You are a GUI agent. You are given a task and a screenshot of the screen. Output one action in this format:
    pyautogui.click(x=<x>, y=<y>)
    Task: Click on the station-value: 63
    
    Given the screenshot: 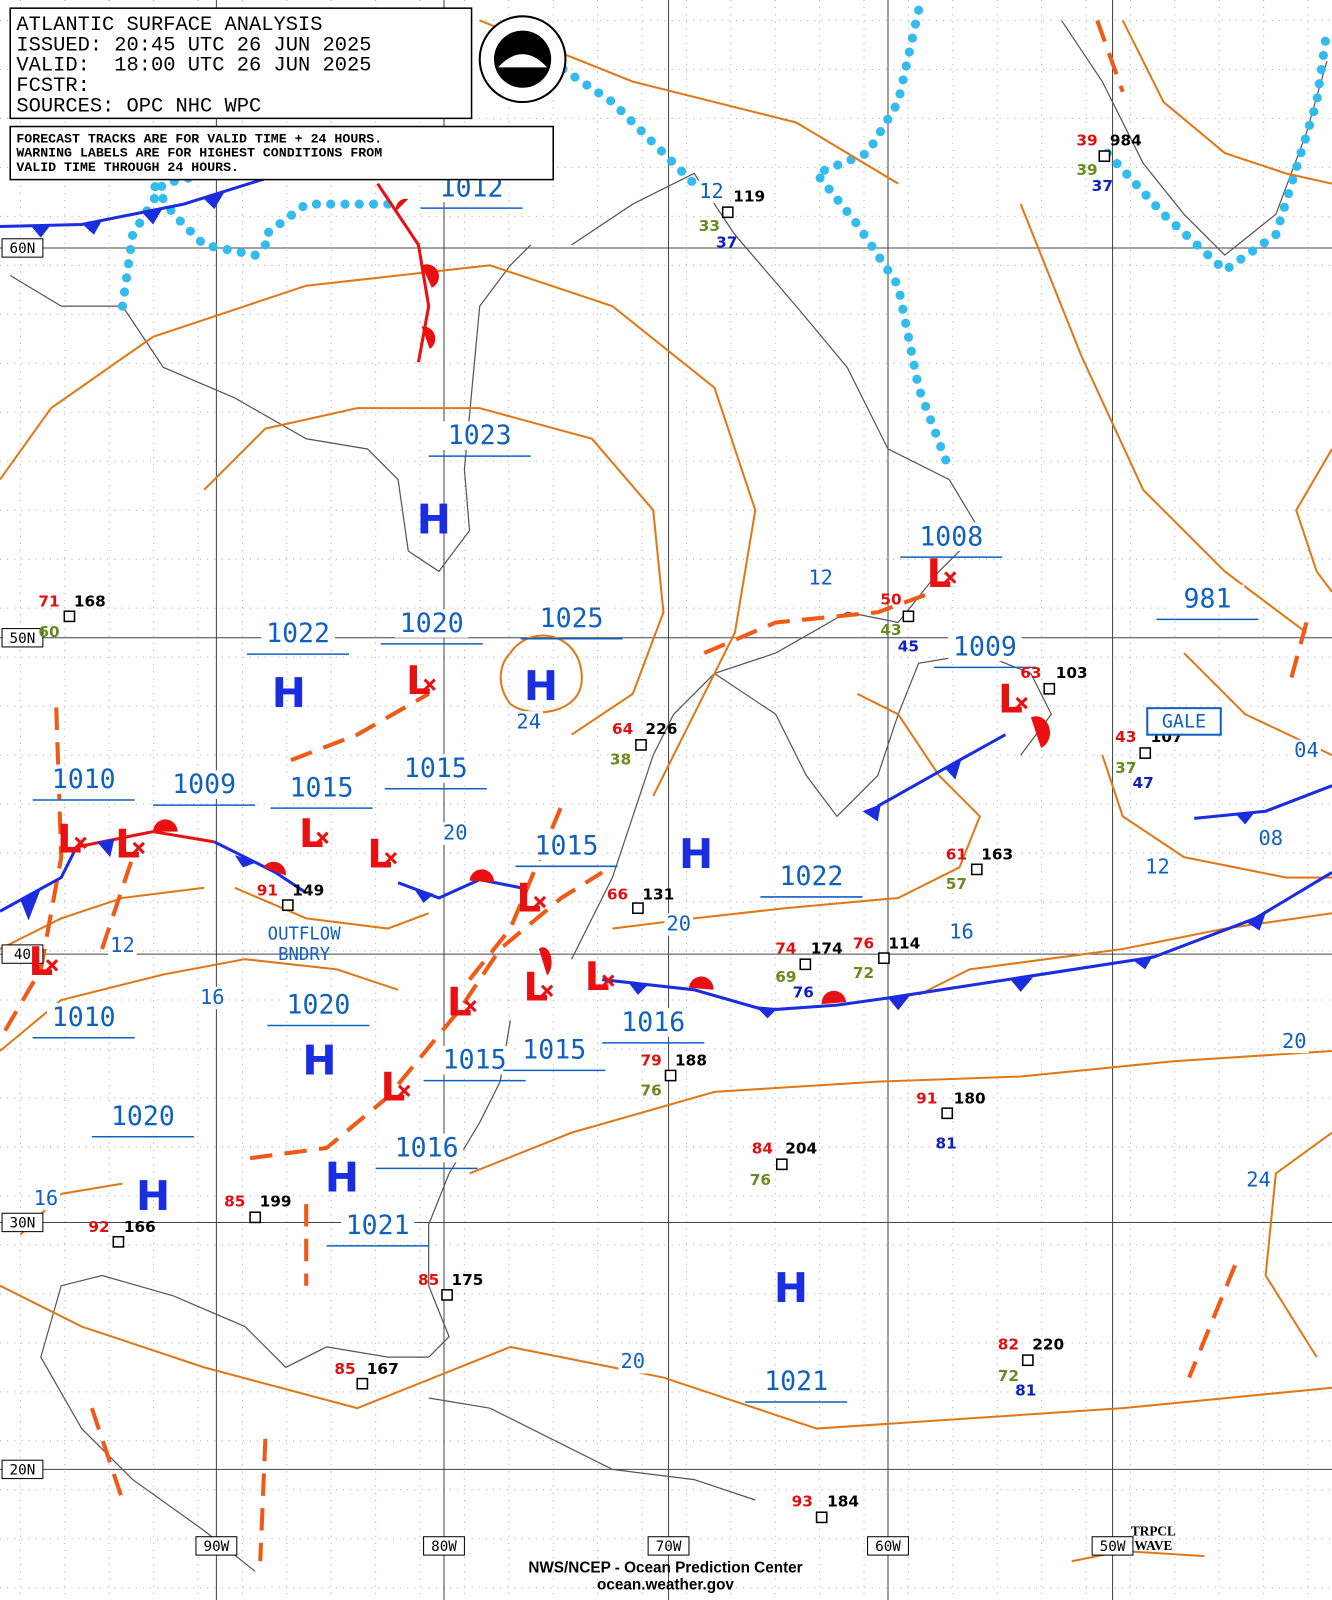 What is the action you would take?
    pyautogui.click(x=1030, y=673)
    